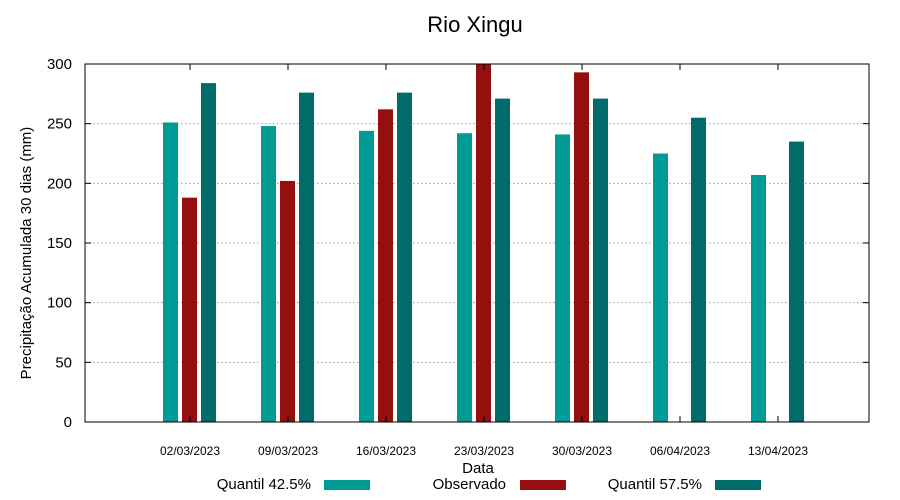  What do you see at coordinates (484, 451) in the screenshot?
I see `x-tick-label: 23/03/2023` at bounding box center [484, 451].